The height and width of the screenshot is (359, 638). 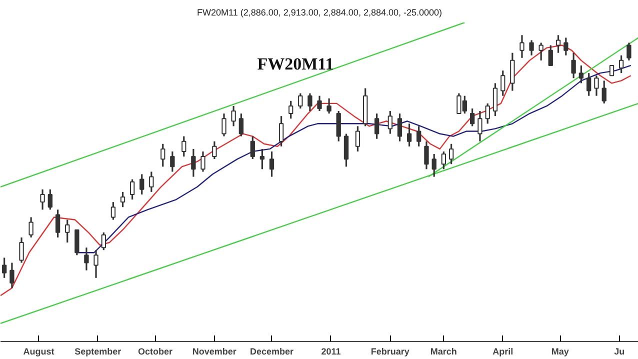 What do you see at coordinates (619, 351) in the screenshot?
I see `x-tick-label: Ju` at bounding box center [619, 351].